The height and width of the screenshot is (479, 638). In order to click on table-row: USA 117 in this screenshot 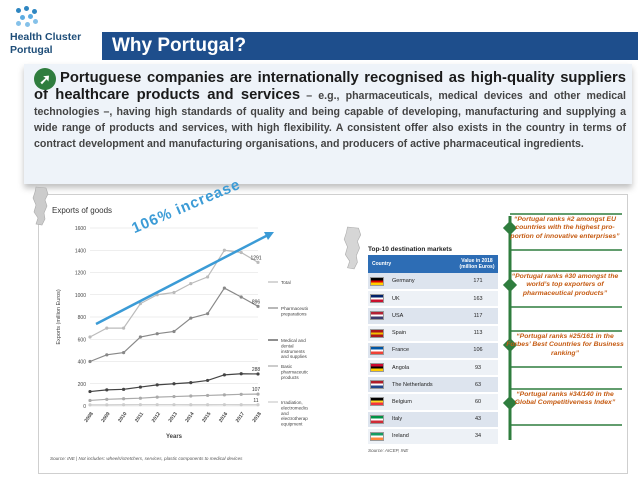, I will do `click(433, 316)`.